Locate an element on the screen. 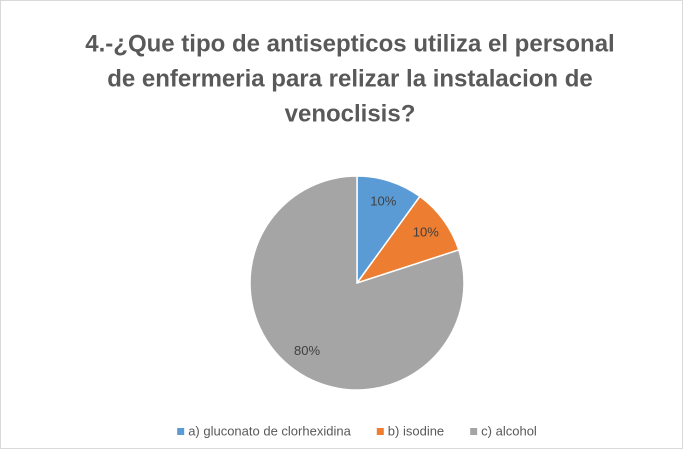 Image resolution: width=694 pixels, height=455 pixels. chart-title: venoclisis? is located at coordinates (350, 113).